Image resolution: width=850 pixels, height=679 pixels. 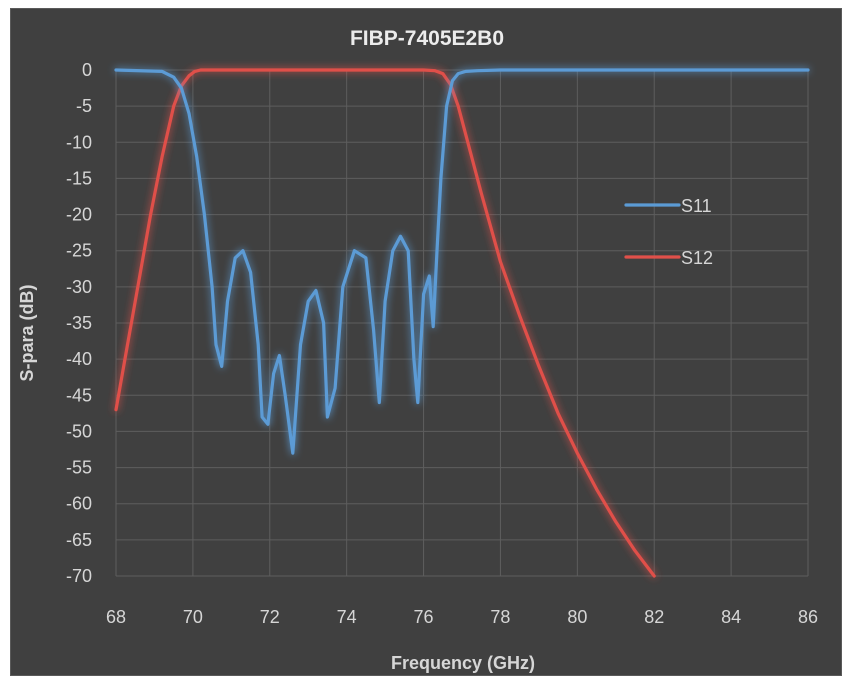 I want to click on y-tick-label: -15, so click(x=79, y=178).